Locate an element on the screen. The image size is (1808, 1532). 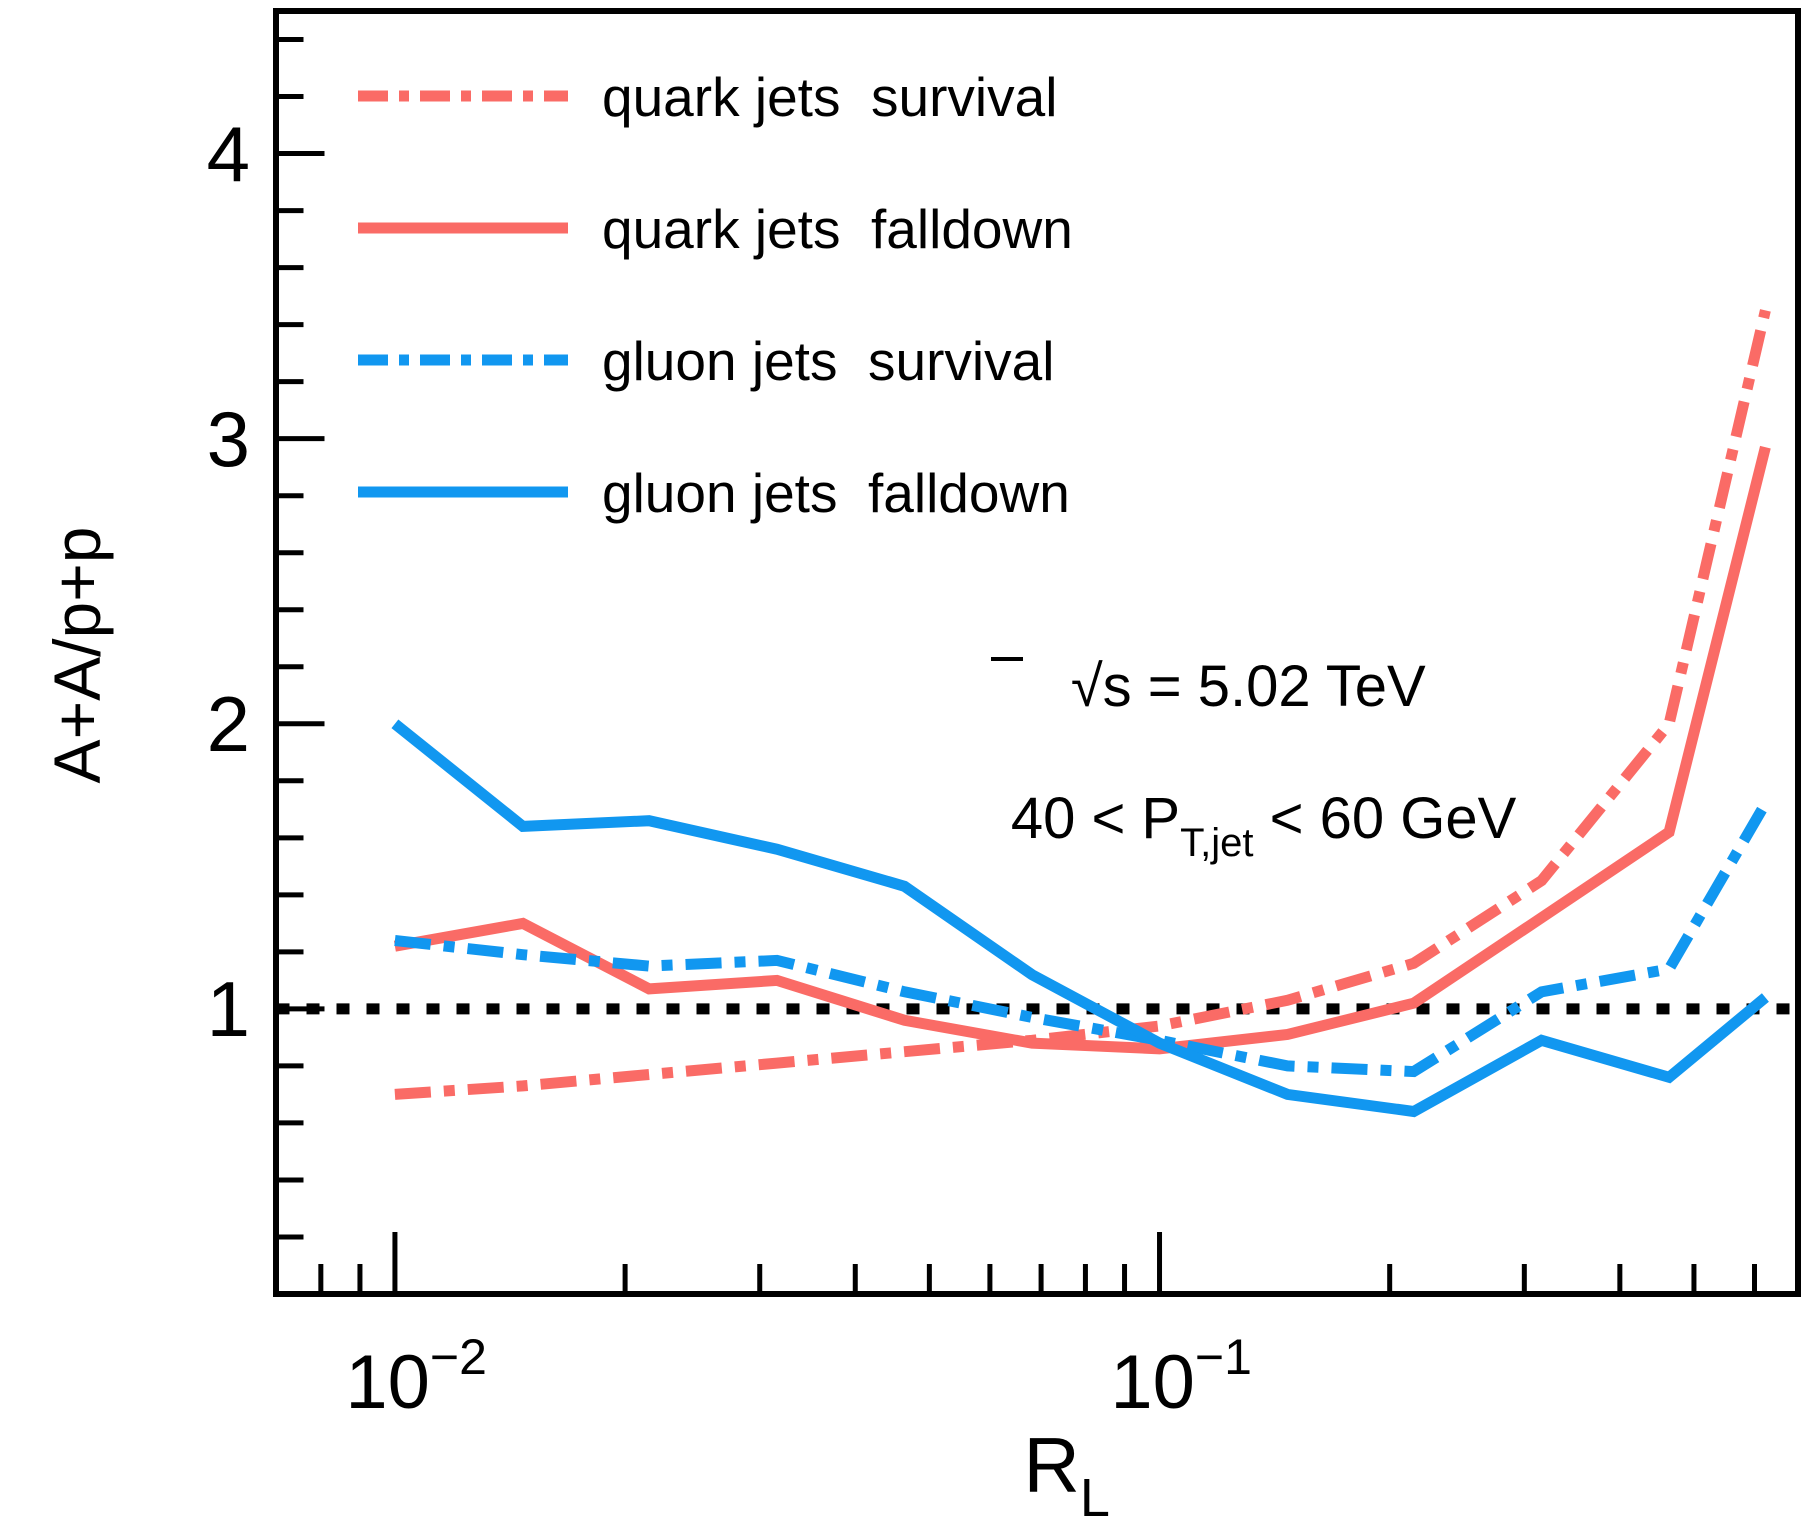
legend-label-gluon-falldown: gluon jets falldown is located at coordinates (836, 493).